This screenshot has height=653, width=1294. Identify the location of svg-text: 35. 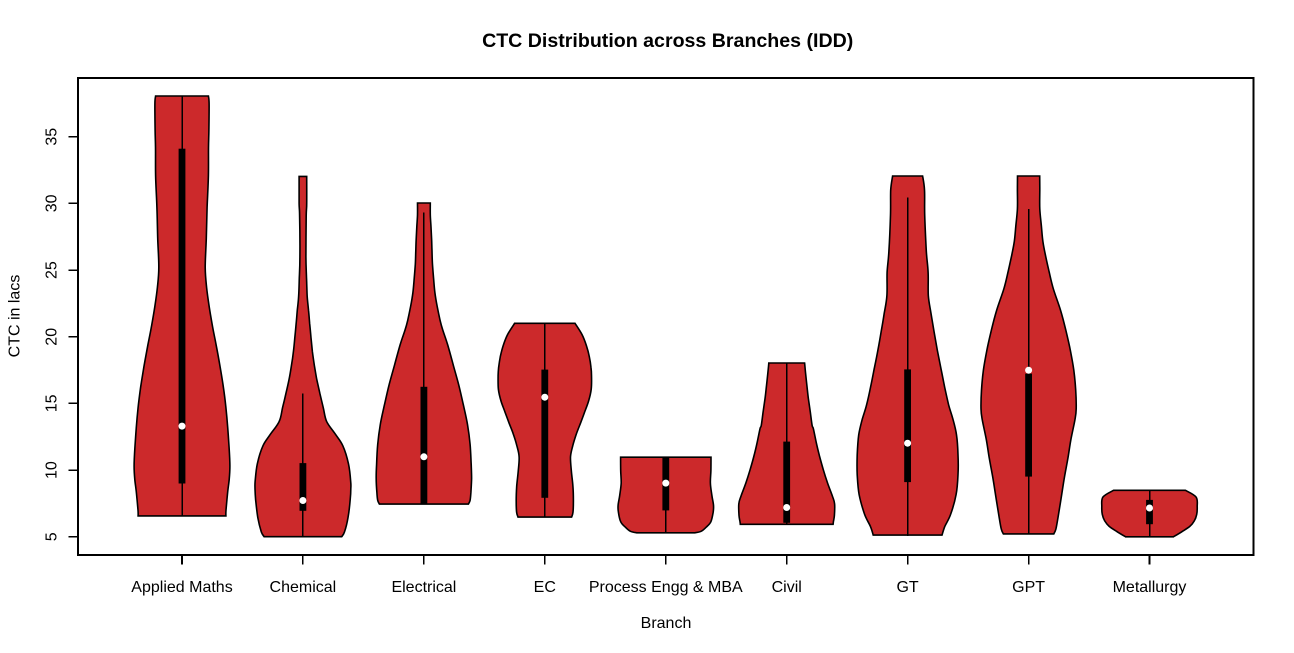
(52, 137).